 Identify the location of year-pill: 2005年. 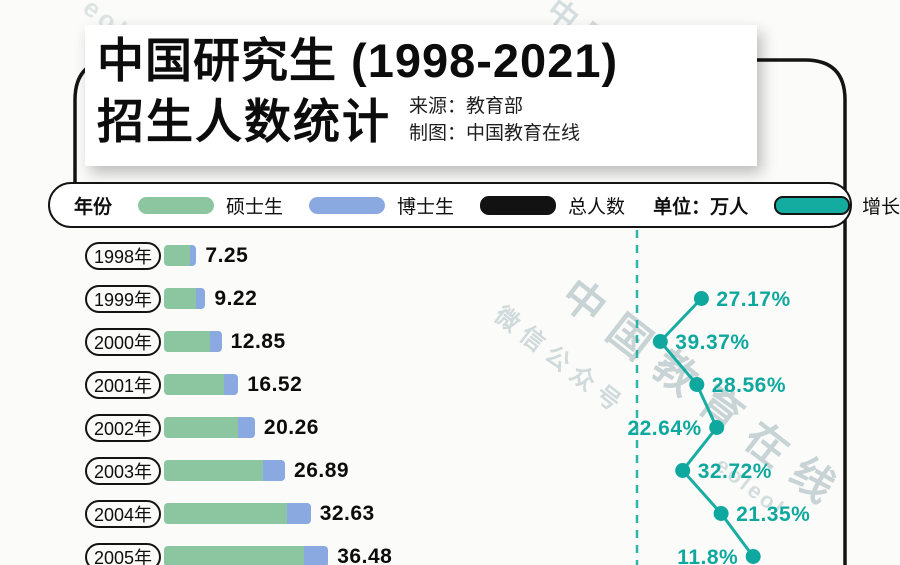
(123, 553).